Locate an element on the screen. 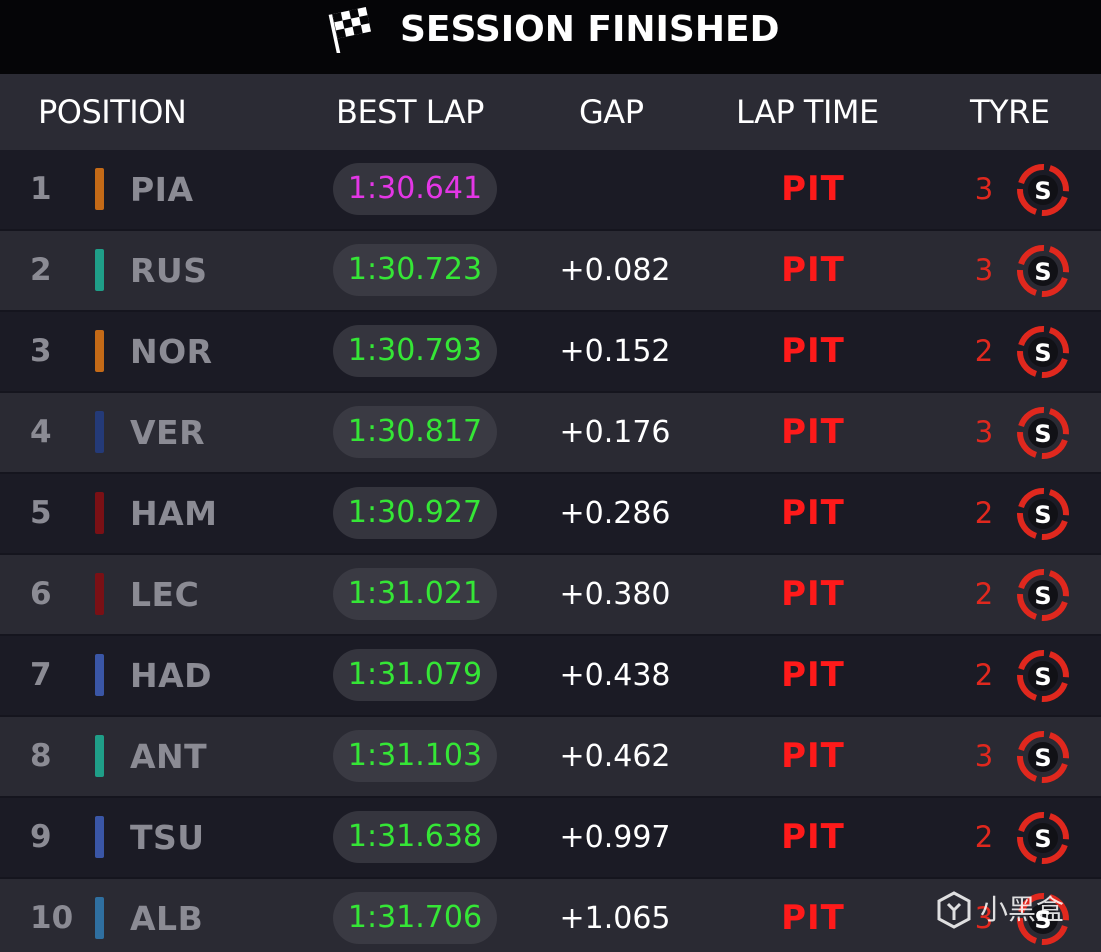  position-number: 10 is located at coordinates (52, 918).